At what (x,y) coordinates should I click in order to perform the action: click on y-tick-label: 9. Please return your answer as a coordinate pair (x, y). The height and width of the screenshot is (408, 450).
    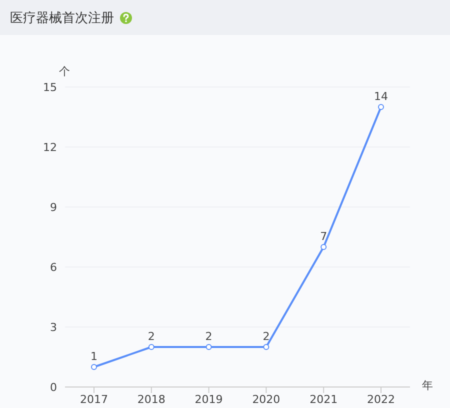
    Looking at the image, I should click on (53, 207).